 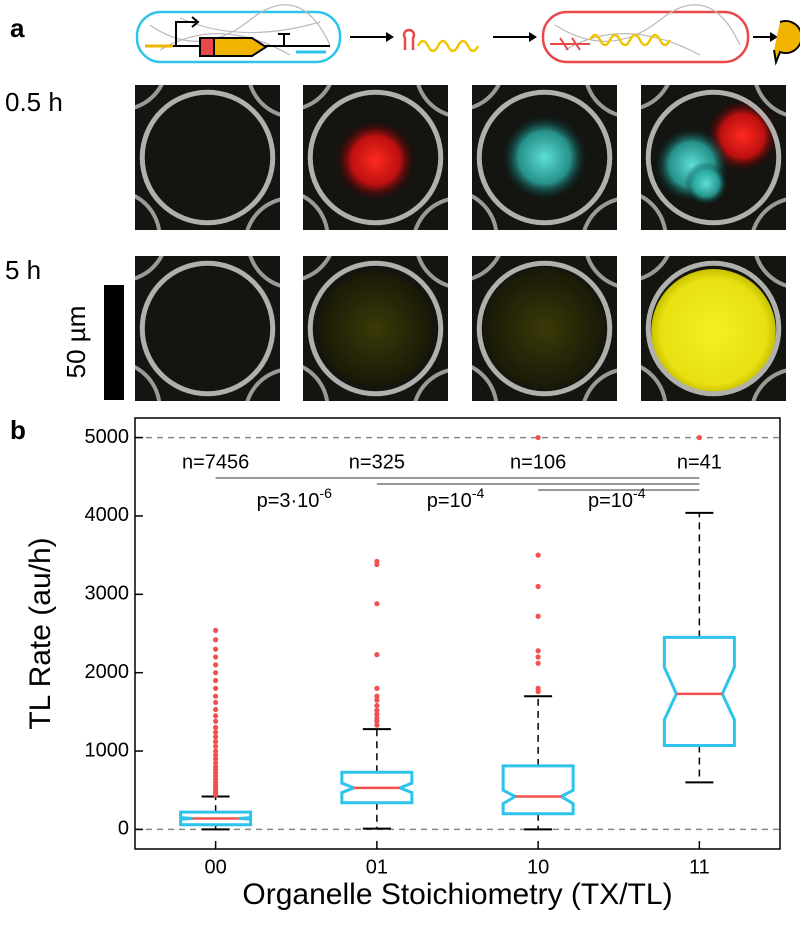 What do you see at coordinates (215, 462) in the screenshot?
I see `n-label: n=7456` at bounding box center [215, 462].